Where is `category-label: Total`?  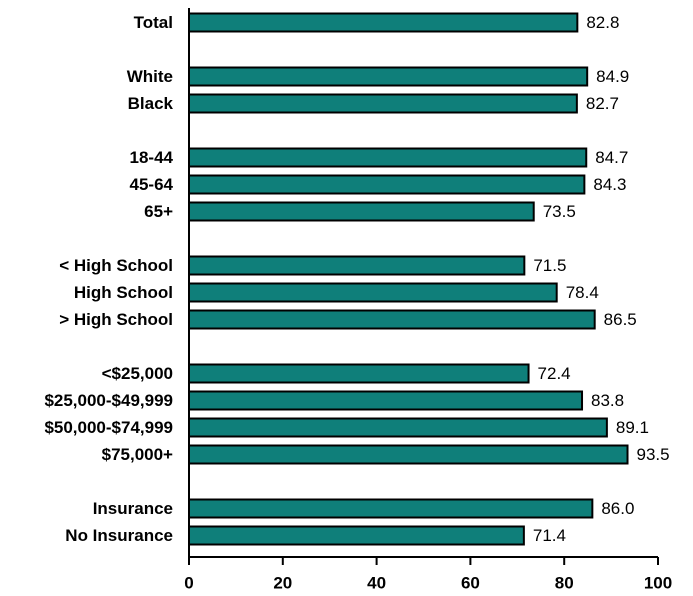 category-label: Total is located at coordinates (153, 22).